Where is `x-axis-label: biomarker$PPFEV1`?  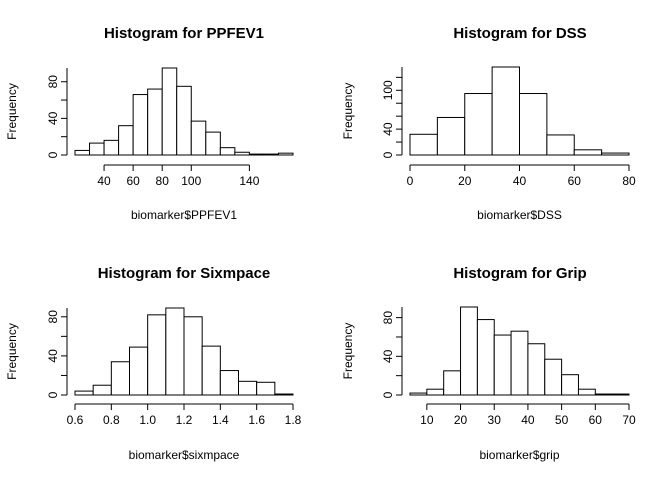 x-axis-label: biomarker$PPFEV1 is located at coordinates (184, 215).